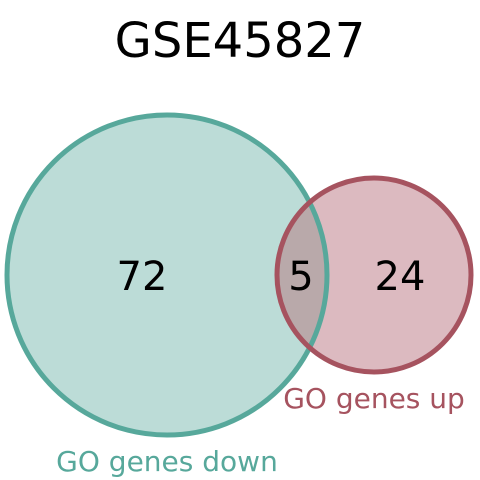  Describe the element at coordinates (142, 277) in the screenshot. I see `count-down-only: 72` at that location.